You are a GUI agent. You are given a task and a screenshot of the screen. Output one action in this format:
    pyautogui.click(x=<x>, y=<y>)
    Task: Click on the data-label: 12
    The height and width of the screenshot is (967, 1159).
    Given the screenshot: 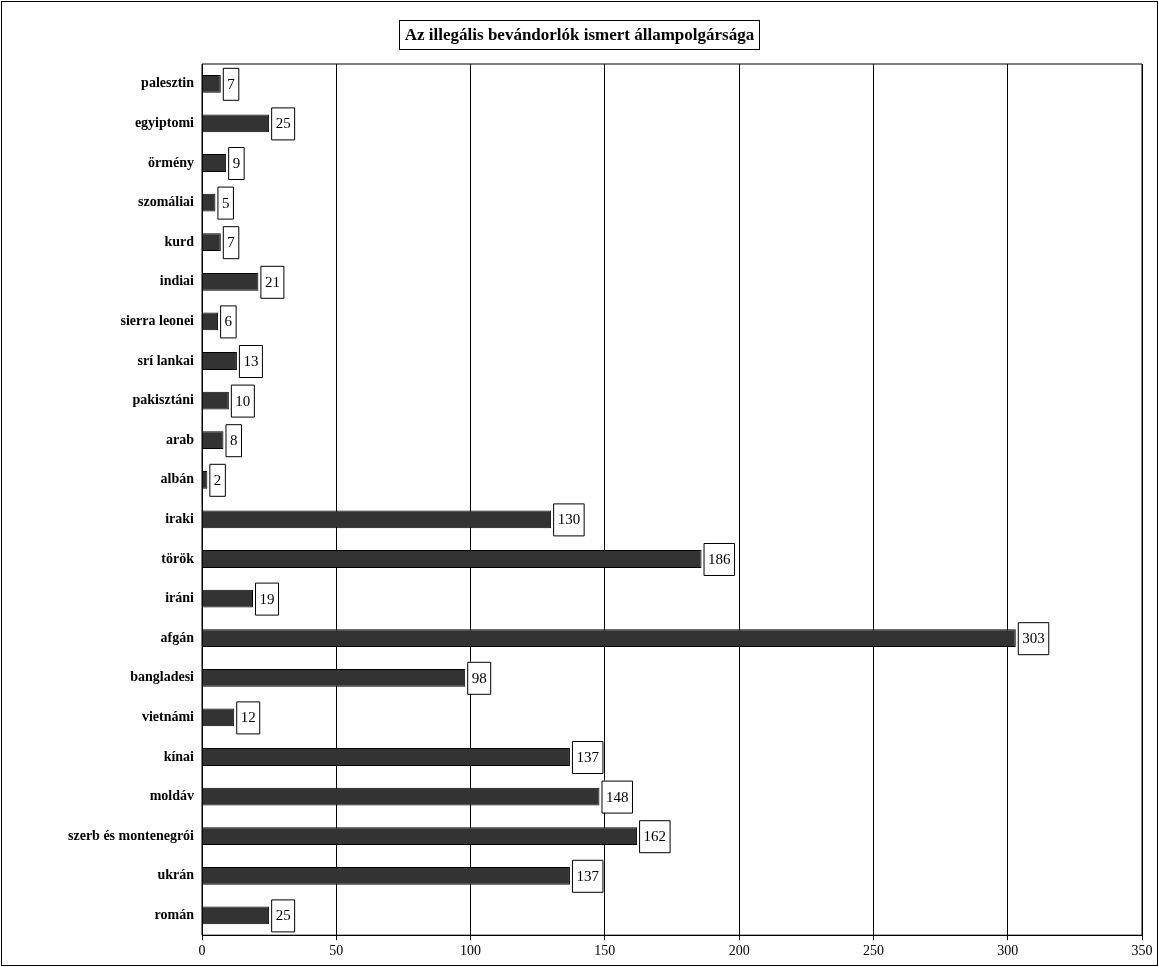 What is the action you would take?
    pyautogui.click(x=248, y=717)
    